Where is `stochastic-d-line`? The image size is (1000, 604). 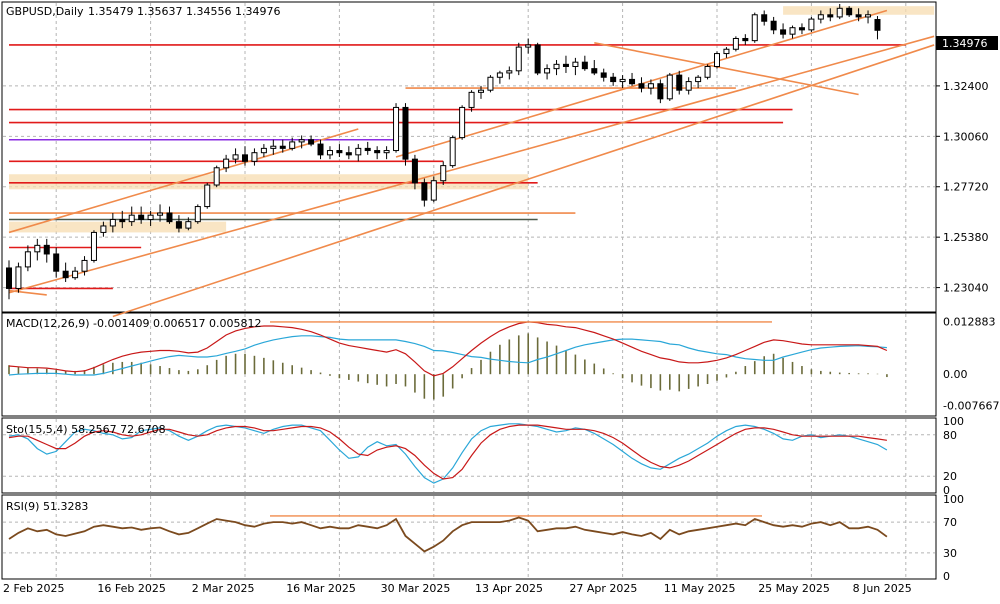 stochastic-d-line is located at coordinates (447, 452).